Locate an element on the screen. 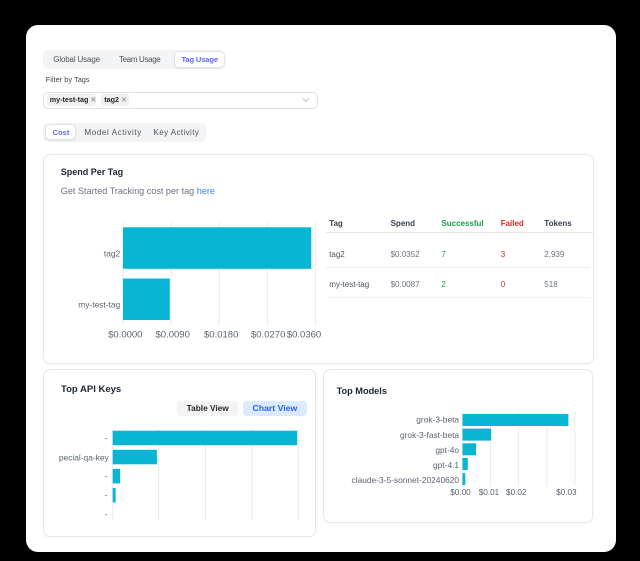  svg-text: grok-3-beta is located at coordinates (437, 420).